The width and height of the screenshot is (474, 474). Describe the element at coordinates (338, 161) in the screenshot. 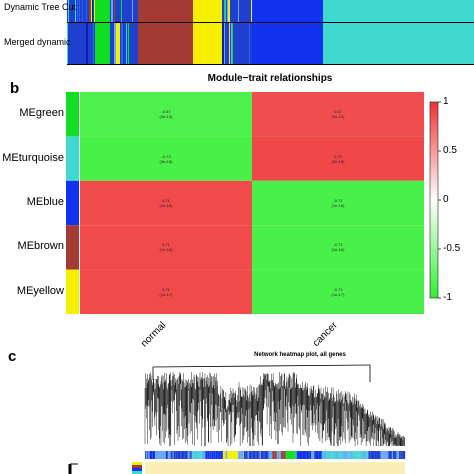

I see `cell-pvalue: (3e-16)` at that location.